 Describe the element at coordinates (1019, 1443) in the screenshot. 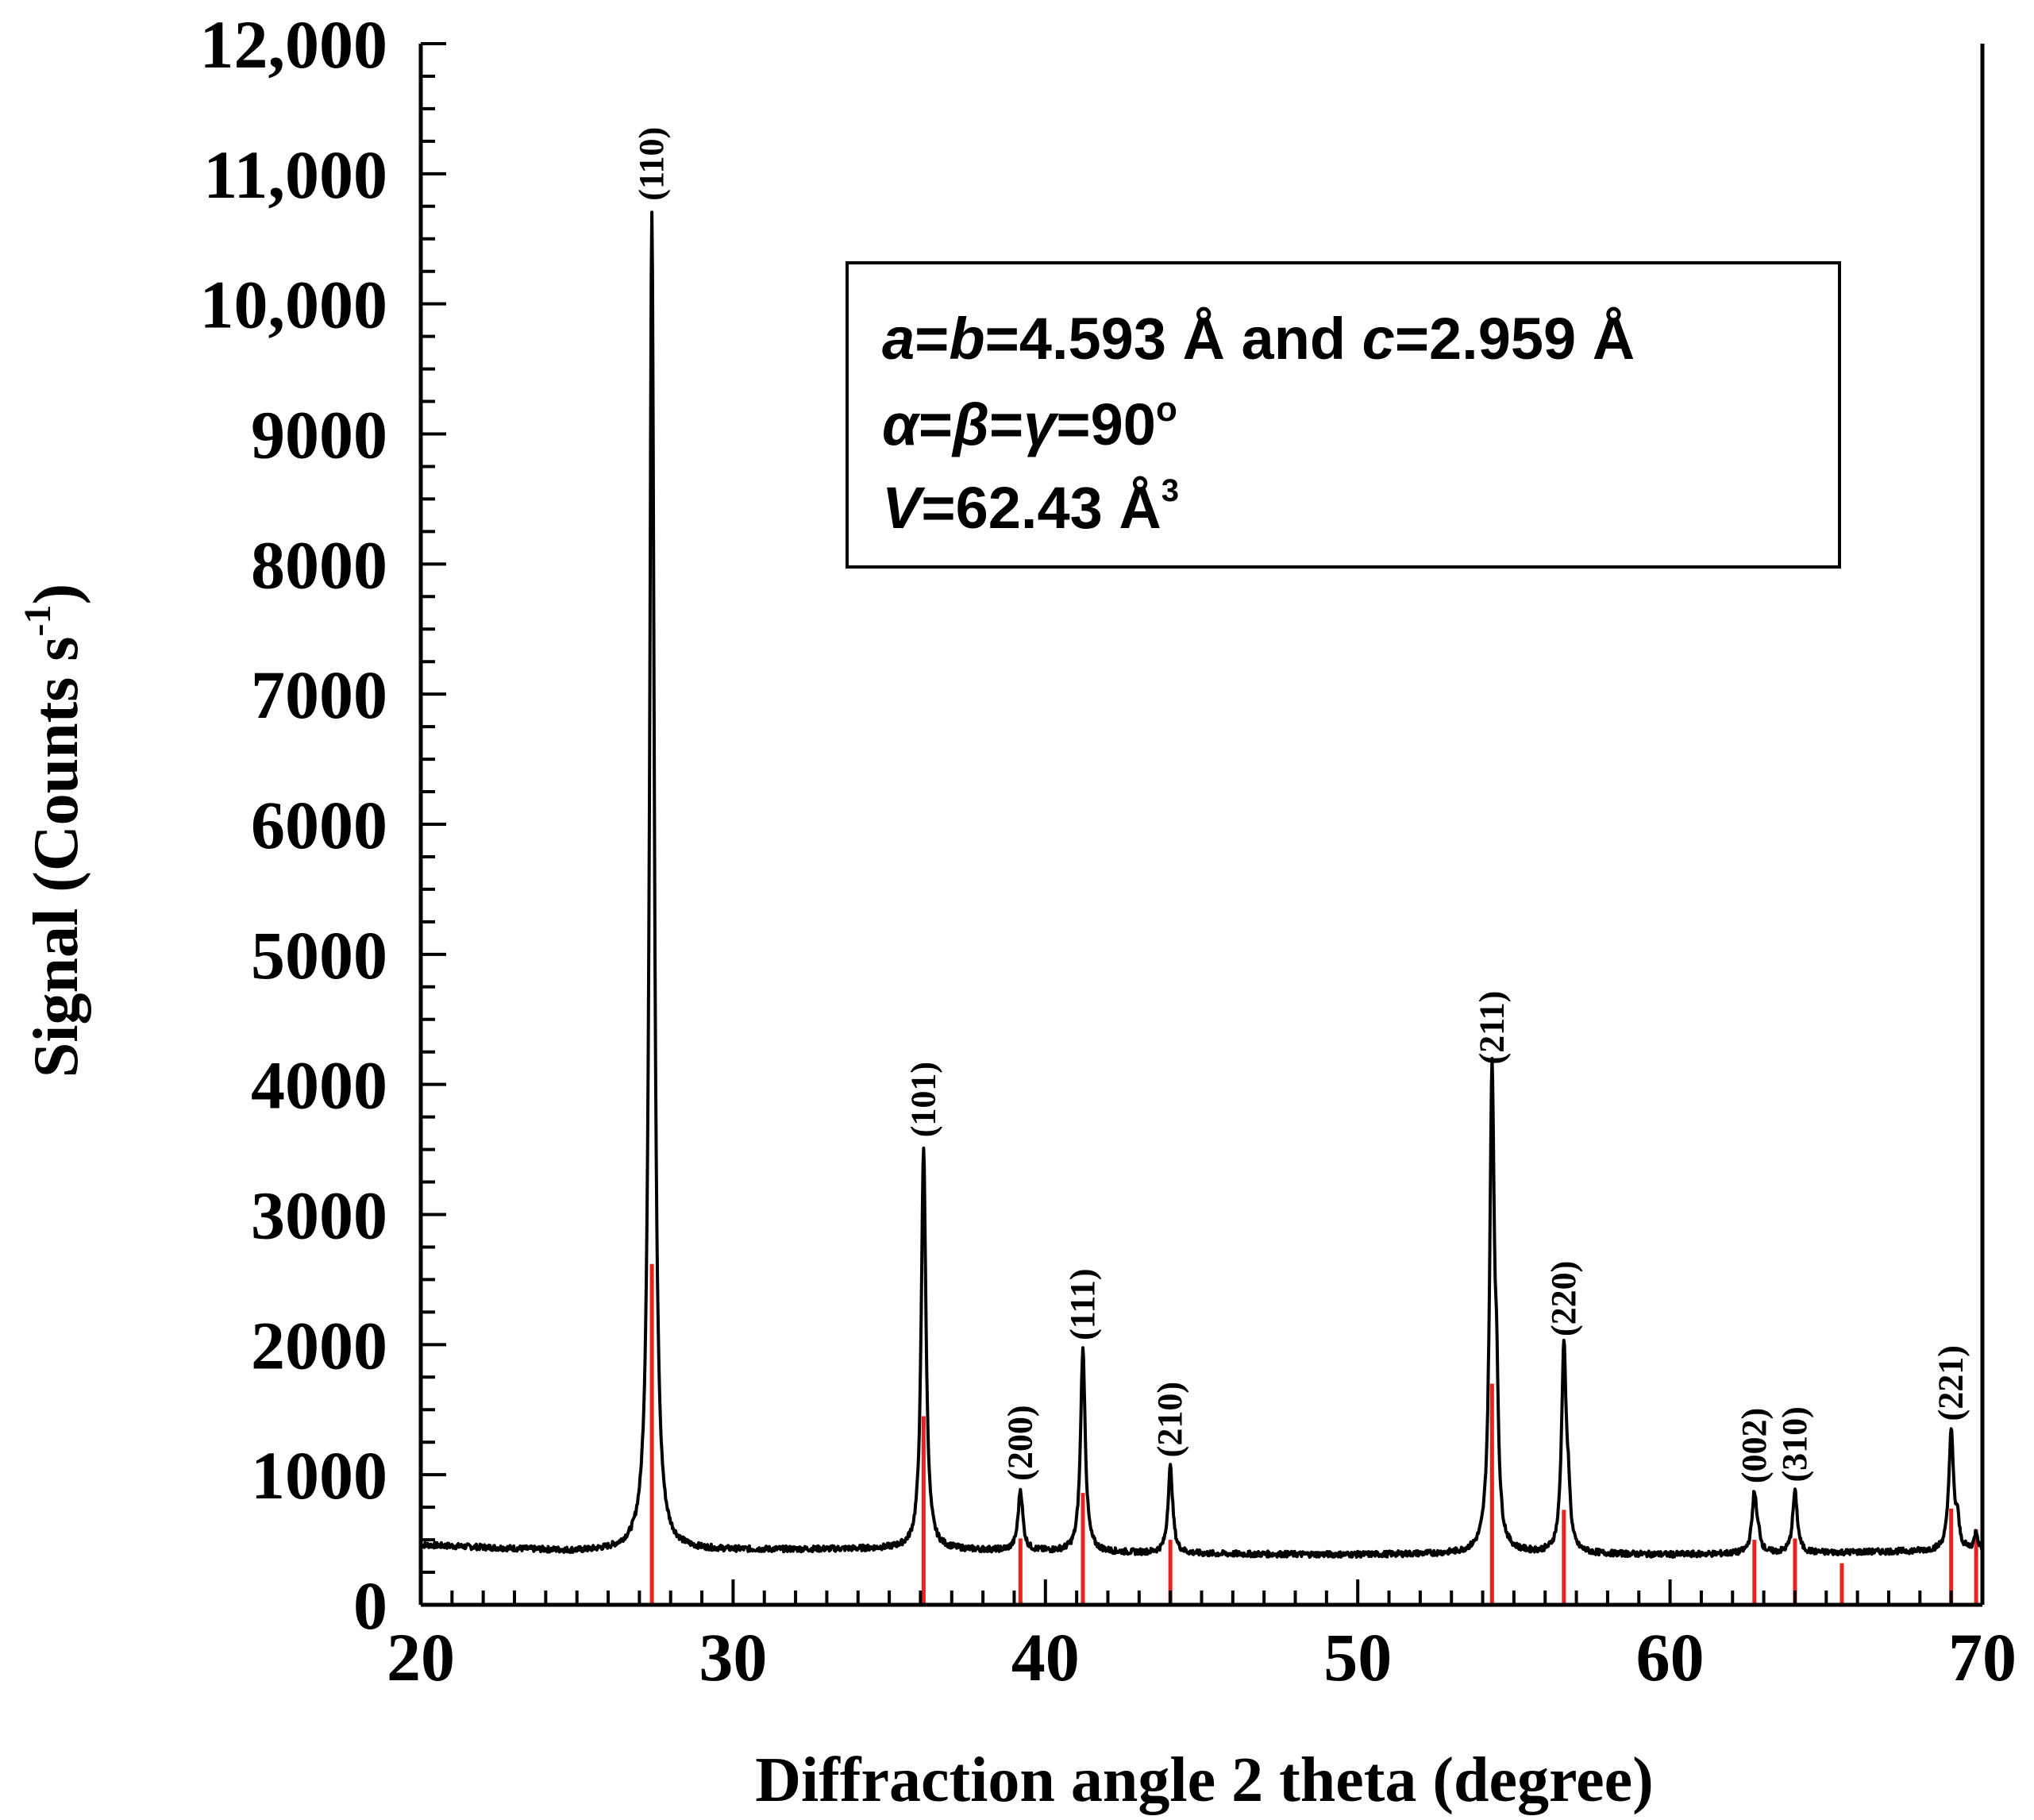

I see `peak-label: (200)` at that location.